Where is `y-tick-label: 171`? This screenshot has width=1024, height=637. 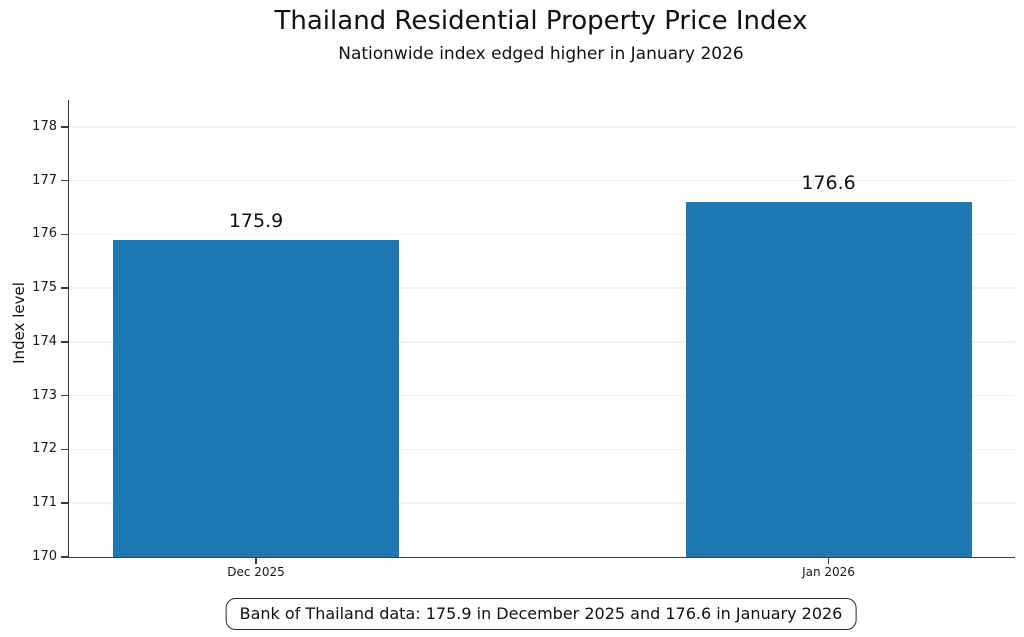 y-tick-label: 171 is located at coordinates (44, 503).